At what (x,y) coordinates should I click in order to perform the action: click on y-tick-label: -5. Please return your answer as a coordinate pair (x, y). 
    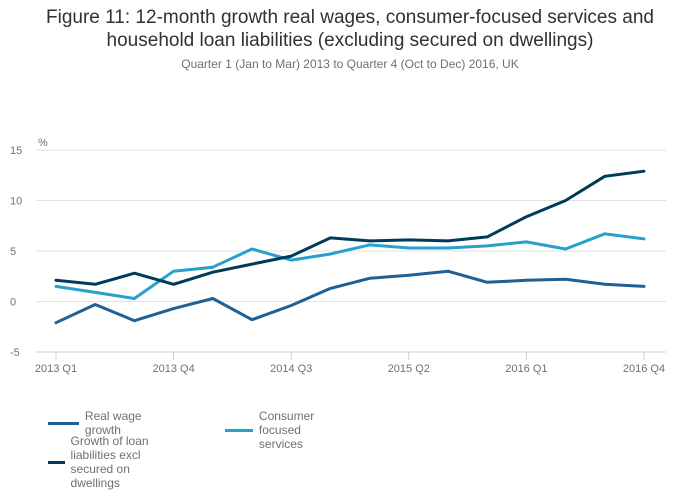
    Looking at the image, I should click on (15, 353).